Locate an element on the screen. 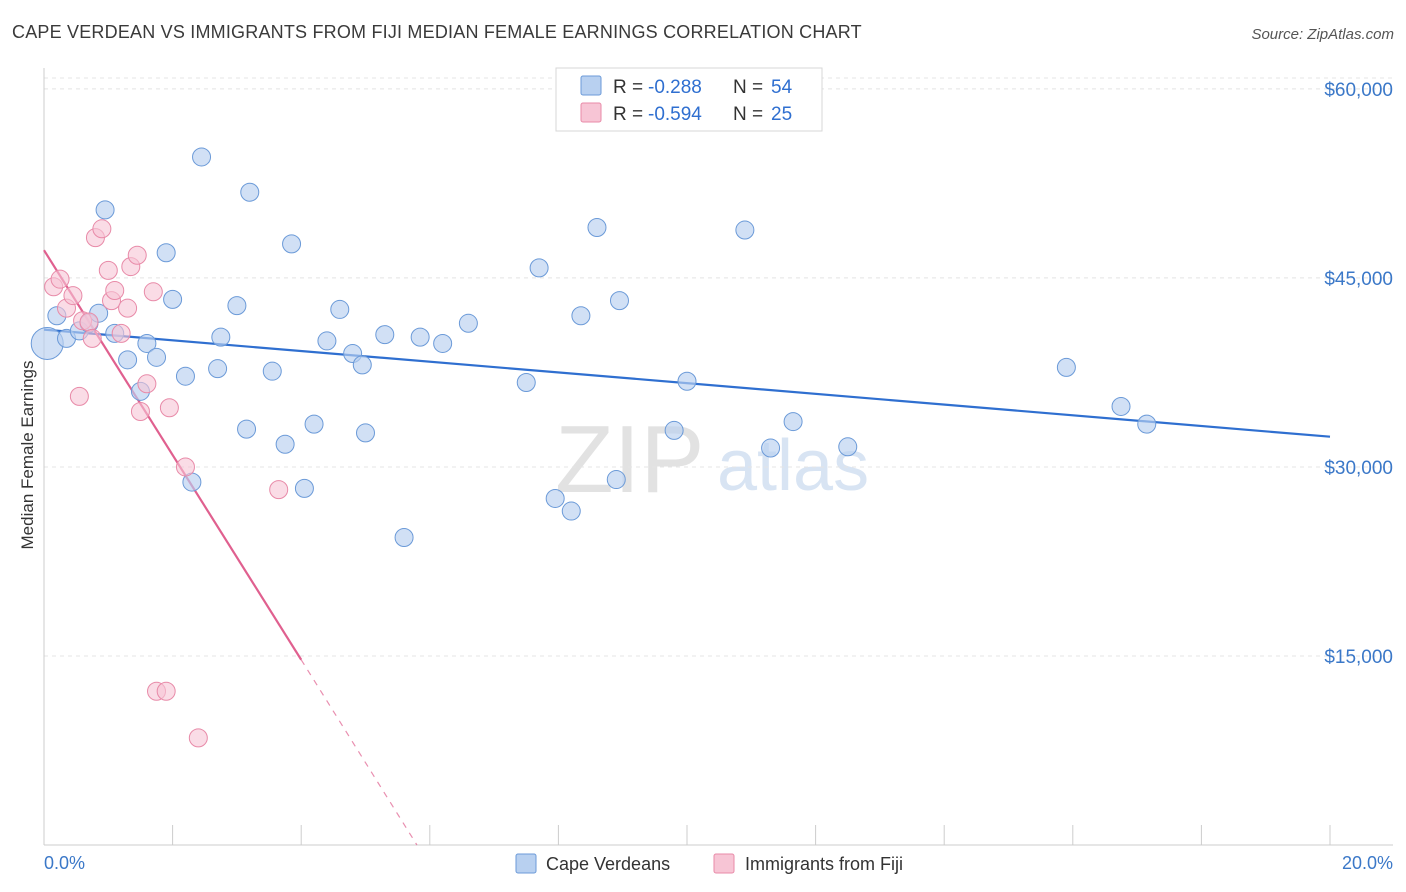 This screenshot has height=892, width=1406. bottom-legend-label-cape-verdeans: Cape Verdeans is located at coordinates (608, 864).